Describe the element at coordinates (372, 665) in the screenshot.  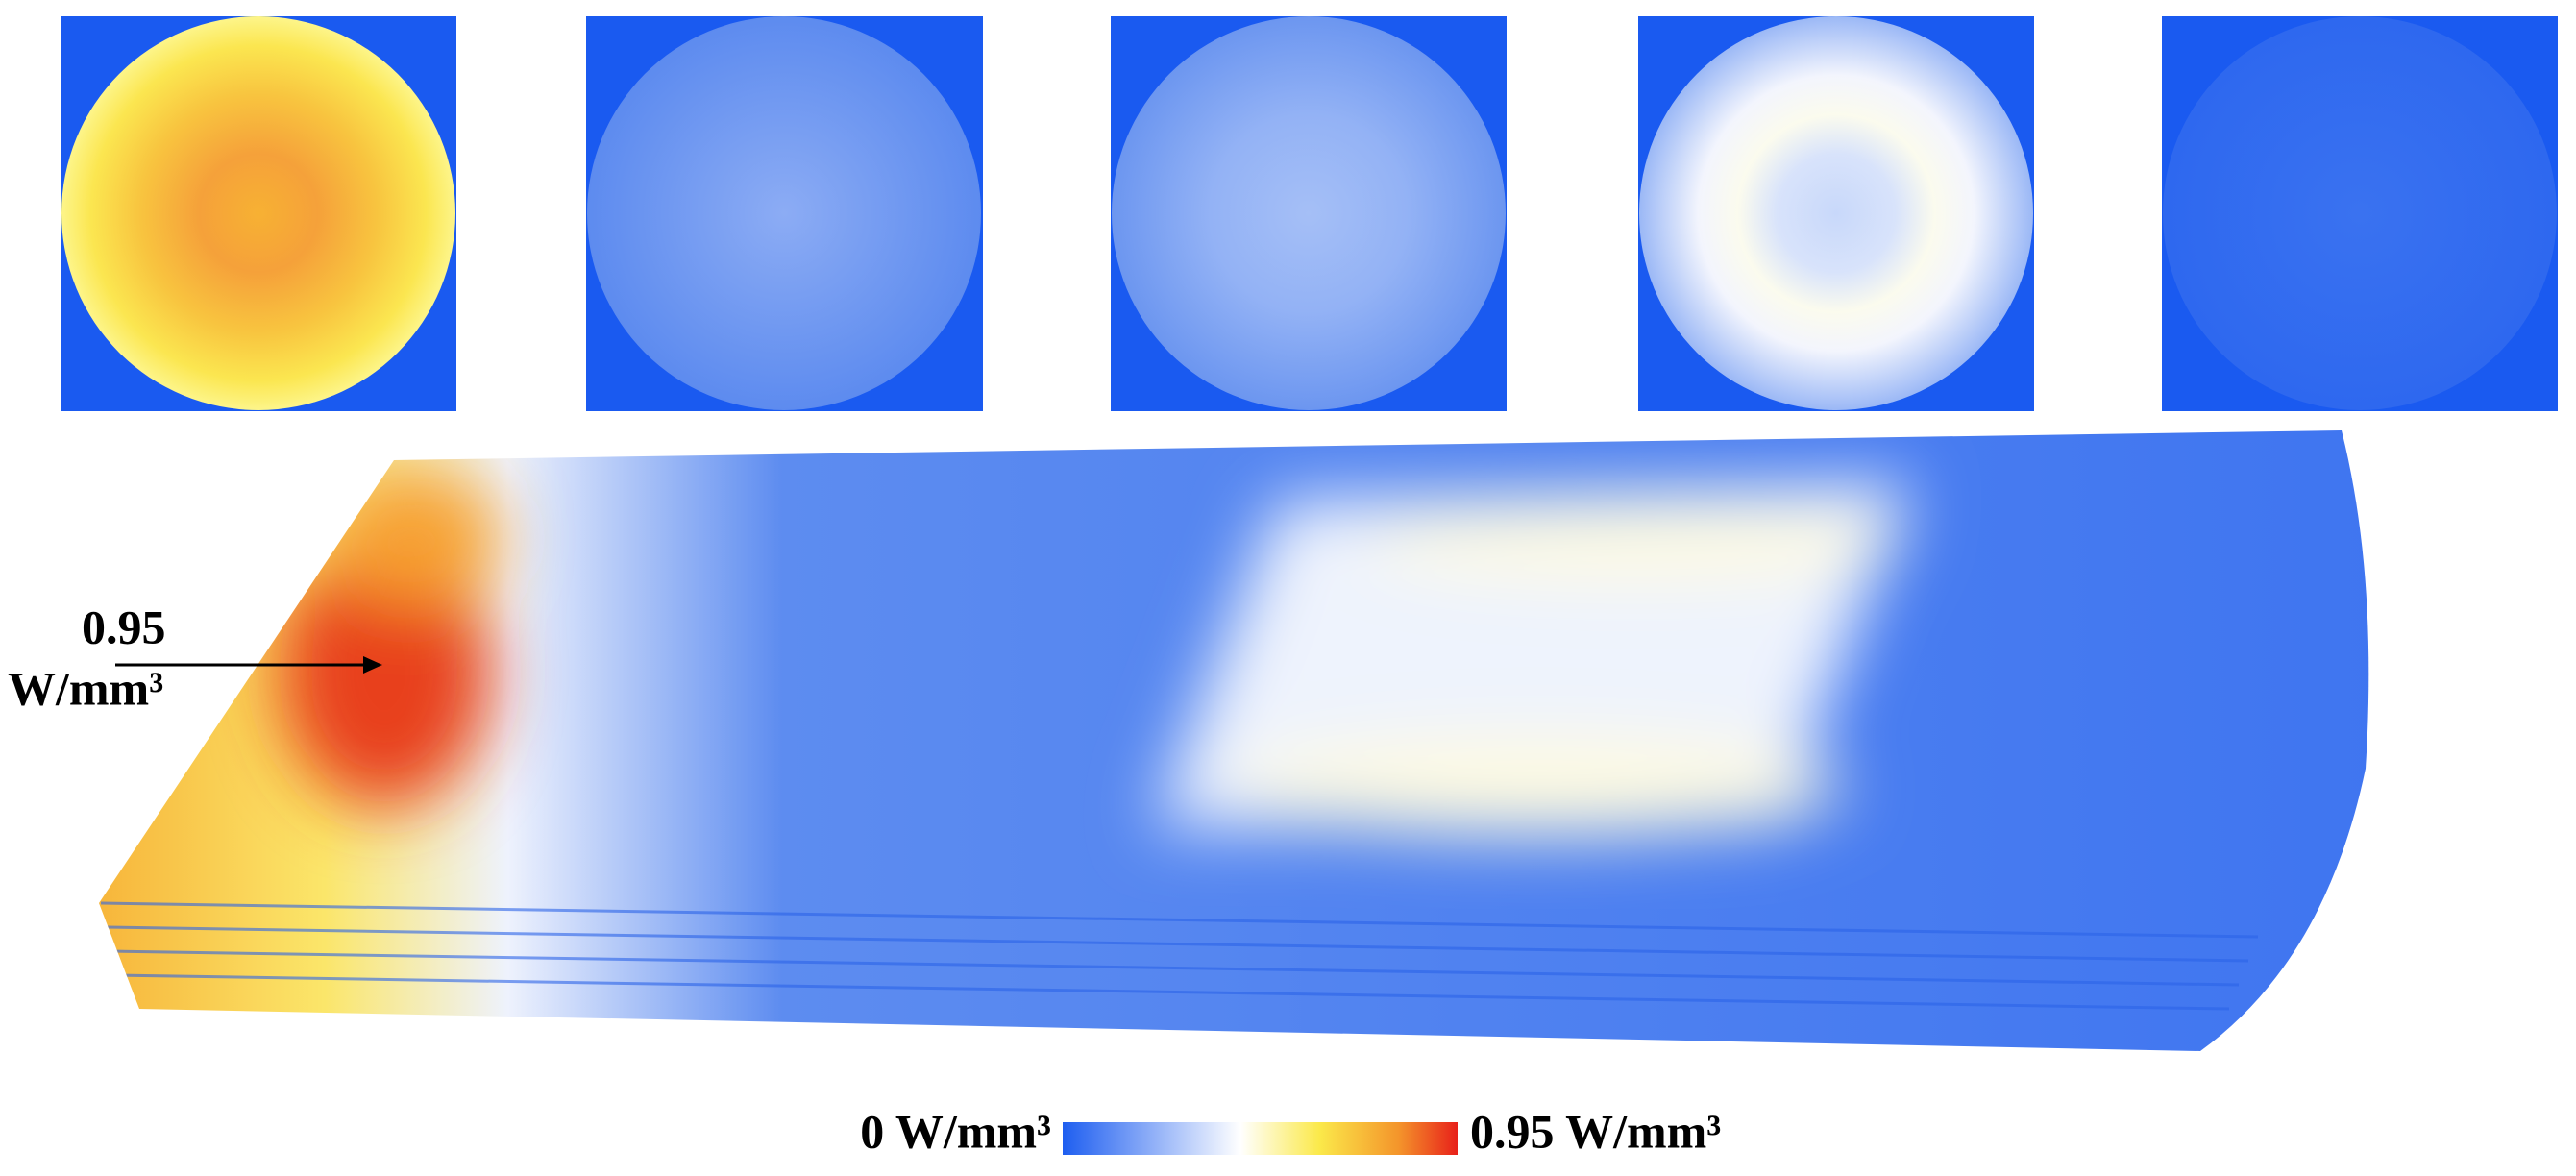
I see `arrow-head` at that location.